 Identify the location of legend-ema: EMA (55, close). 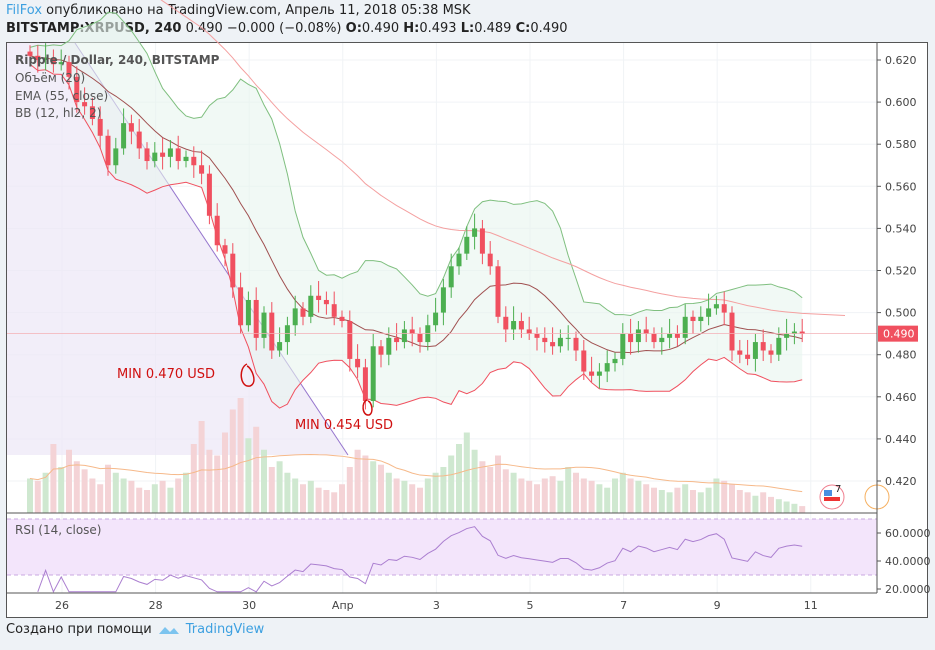
(62, 96).